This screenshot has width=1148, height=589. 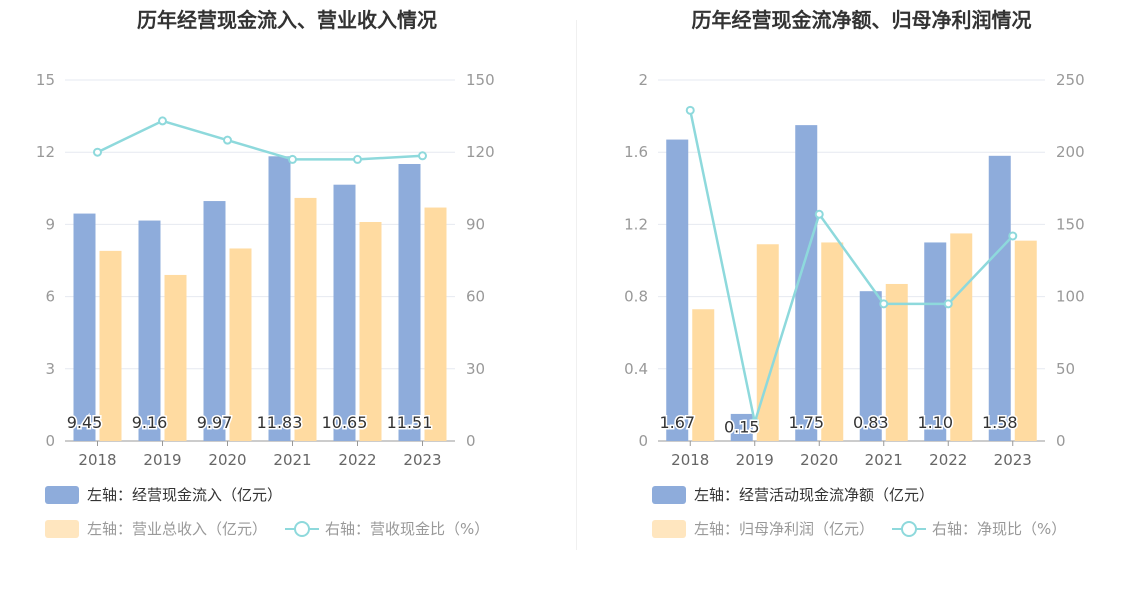 I want to click on bar-data-label: 10.65, so click(x=345, y=422).